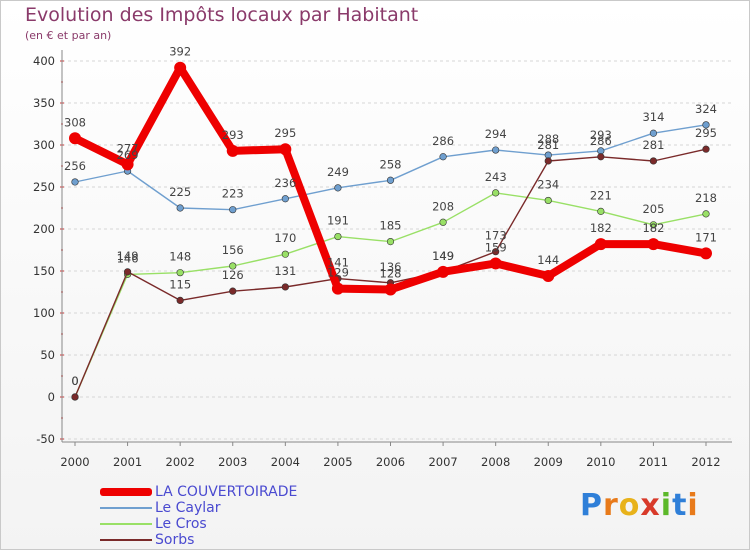  I want to click on y-tick-label: 100, so click(44, 313).